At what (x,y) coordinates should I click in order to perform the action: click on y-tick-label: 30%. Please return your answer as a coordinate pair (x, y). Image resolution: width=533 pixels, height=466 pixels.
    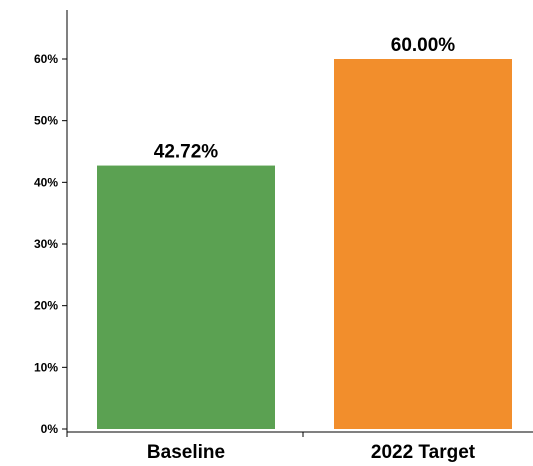
    Looking at the image, I should click on (46, 244).